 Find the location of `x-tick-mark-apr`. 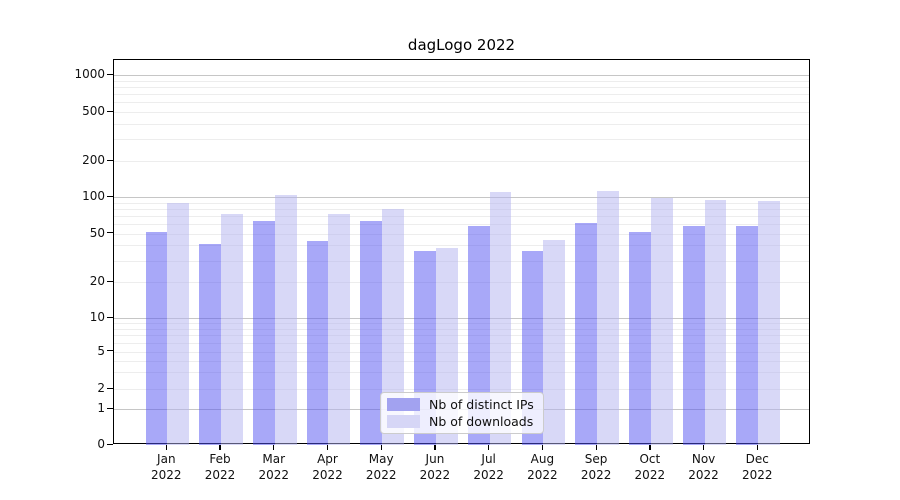

x-tick-mark-apr is located at coordinates (327, 447).